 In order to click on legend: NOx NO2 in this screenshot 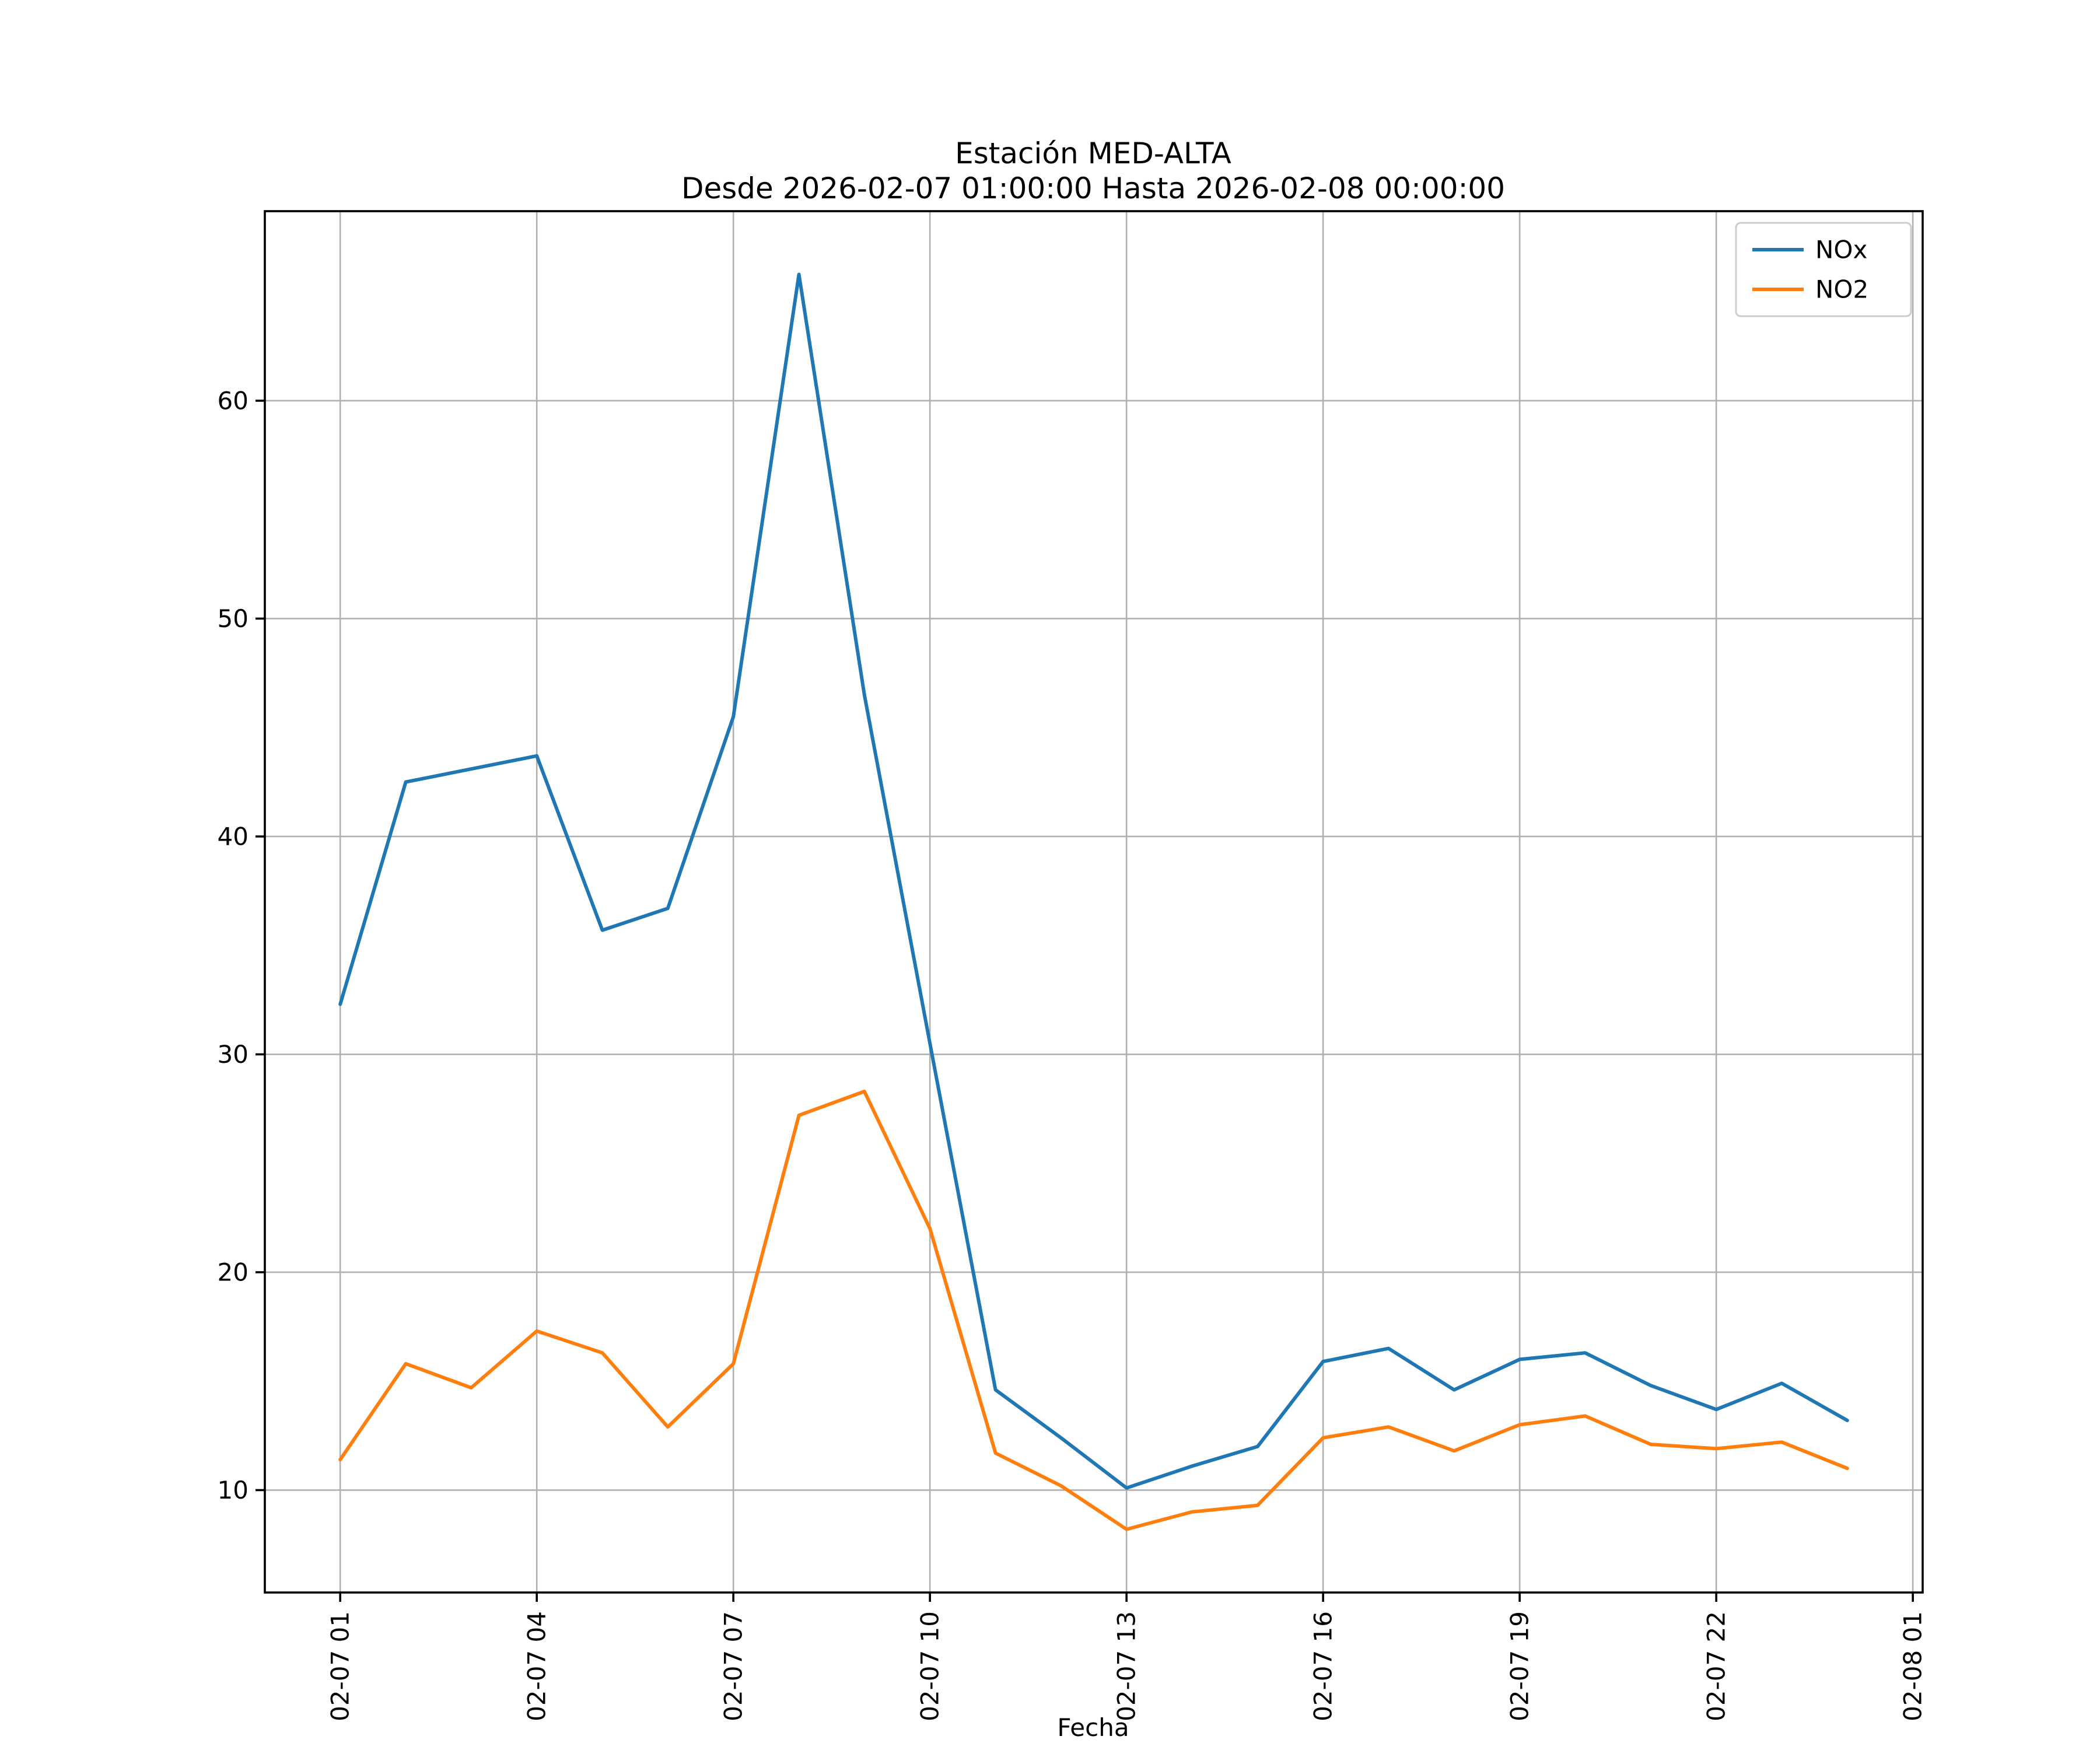, I will do `click(1824, 269)`.